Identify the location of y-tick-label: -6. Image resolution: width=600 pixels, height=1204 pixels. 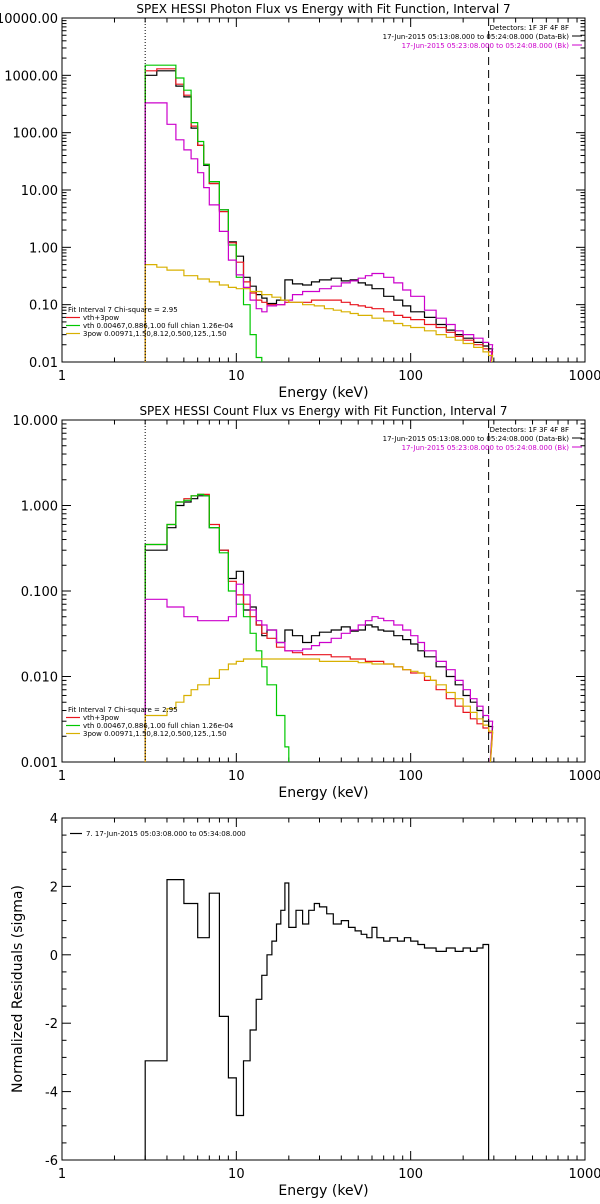
(51, 1161).